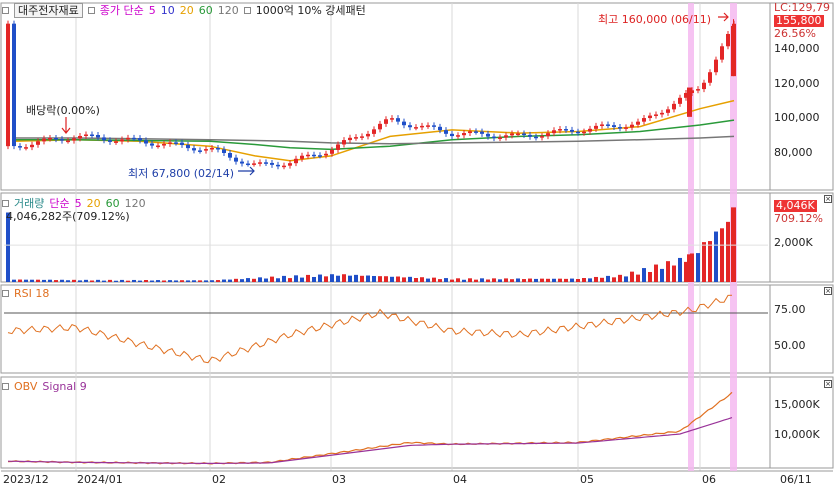 Image resolution: width=834 pixels, height=489 pixels. What do you see at coordinates (5, 203) in the screenshot?
I see `volume-checkbox` at bounding box center [5, 203].